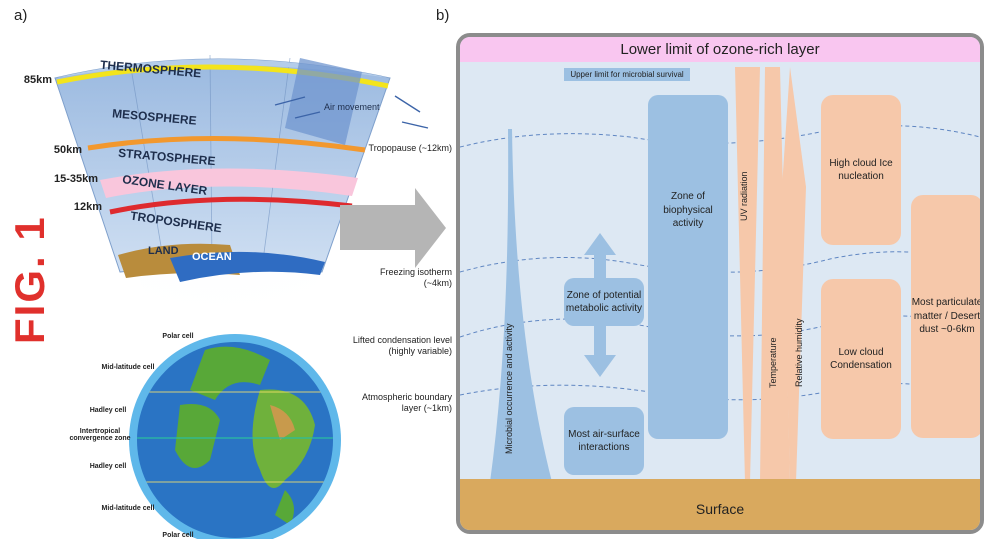 The width and height of the screenshot is (989, 539). I want to click on low-cloud-label: Low cloud Condensation, so click(861, 359).